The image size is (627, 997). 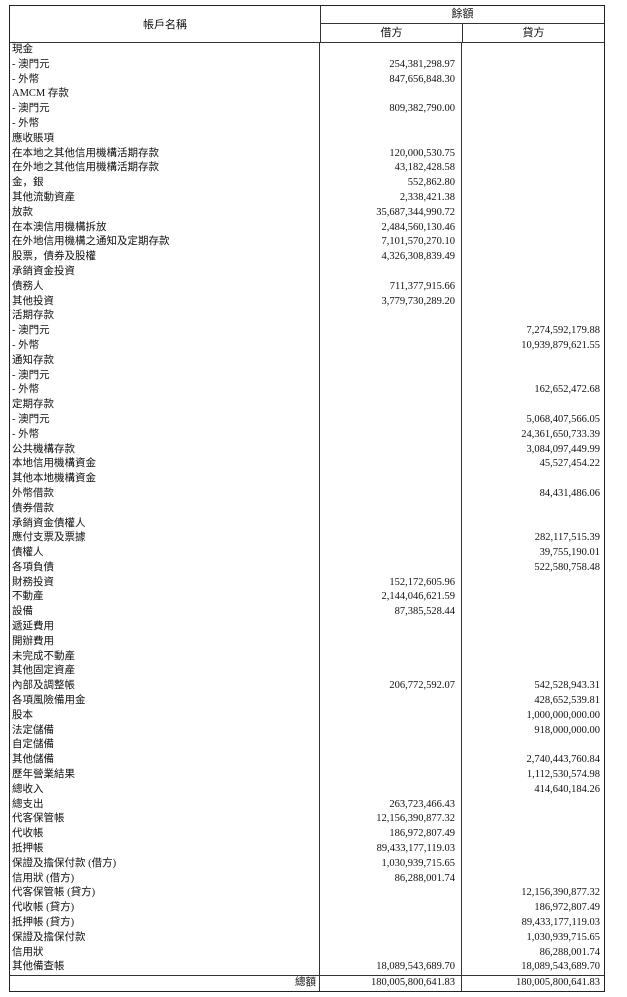 I want to click on account-name: 不動產, so click(x=165, y=598).